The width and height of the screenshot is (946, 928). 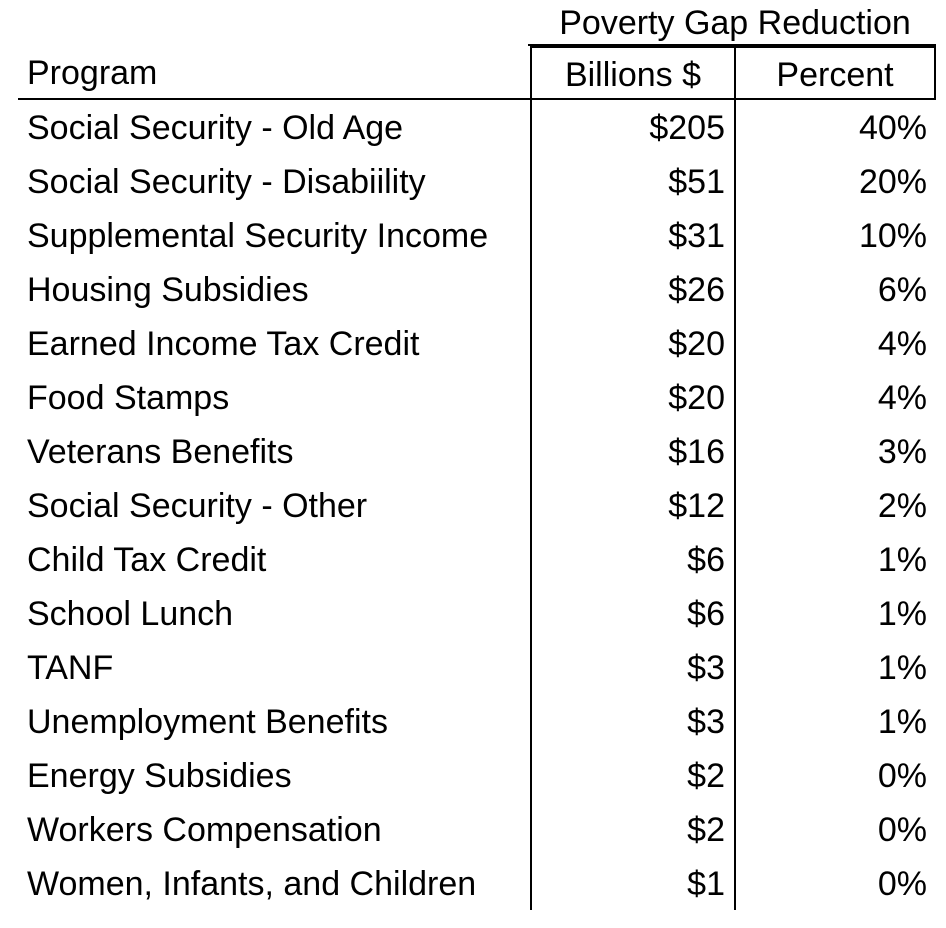 What do you see at coordinates (732, 45) in the screenshot?
I see `super-header-rule` at bounding box center [732, 45].